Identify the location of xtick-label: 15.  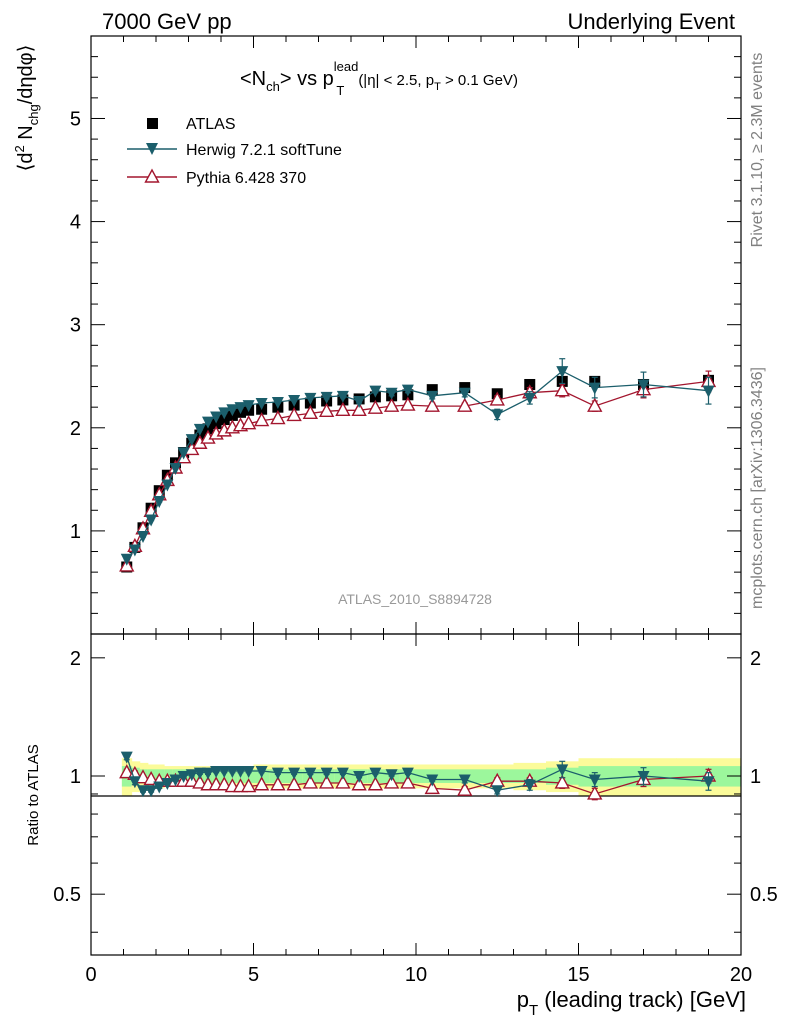
(578, 975).